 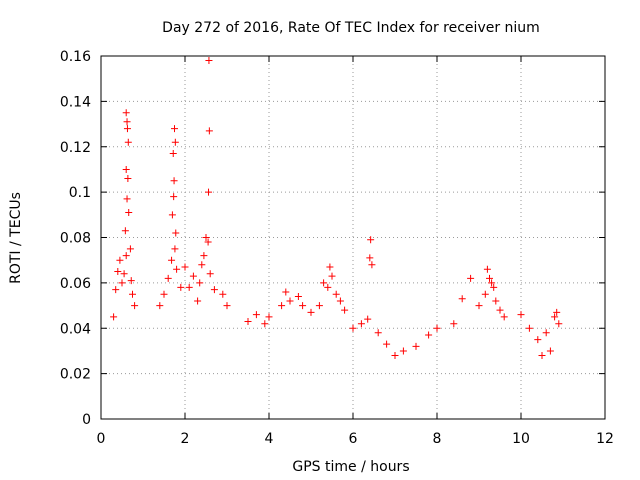 What do you see at coordinates (75, 102) in the screenshot?
I see `y-tick-label: 0.14` at bounding box center [75, 102].